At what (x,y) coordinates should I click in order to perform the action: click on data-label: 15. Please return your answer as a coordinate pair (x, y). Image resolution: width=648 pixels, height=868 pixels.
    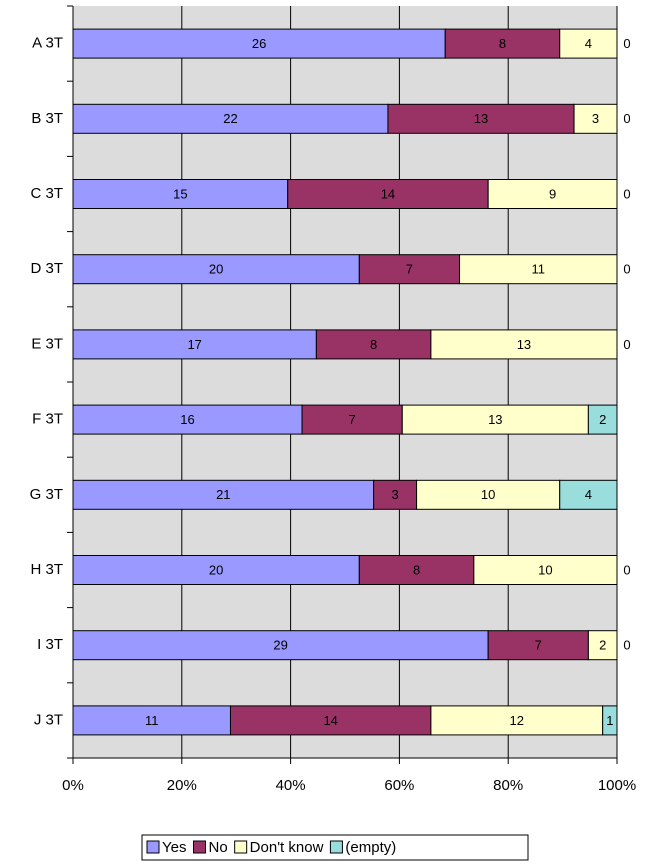
    Looking at the image, I should click on (180, 193).